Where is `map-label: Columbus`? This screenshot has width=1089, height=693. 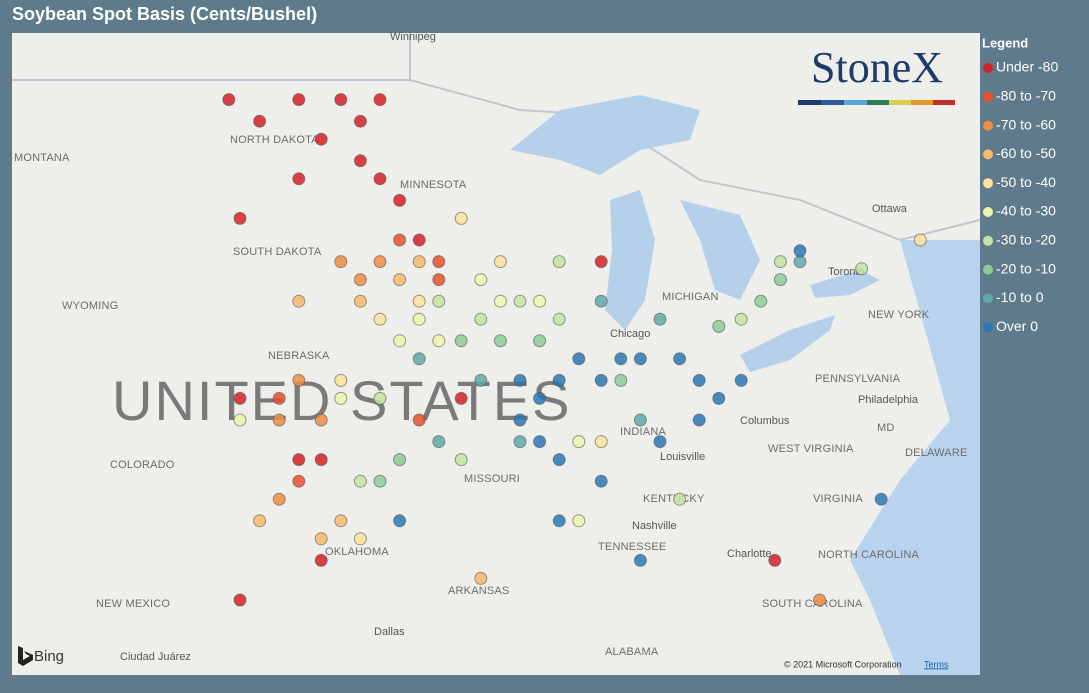
map-label: Columbus is located at coordinates (765, 421).